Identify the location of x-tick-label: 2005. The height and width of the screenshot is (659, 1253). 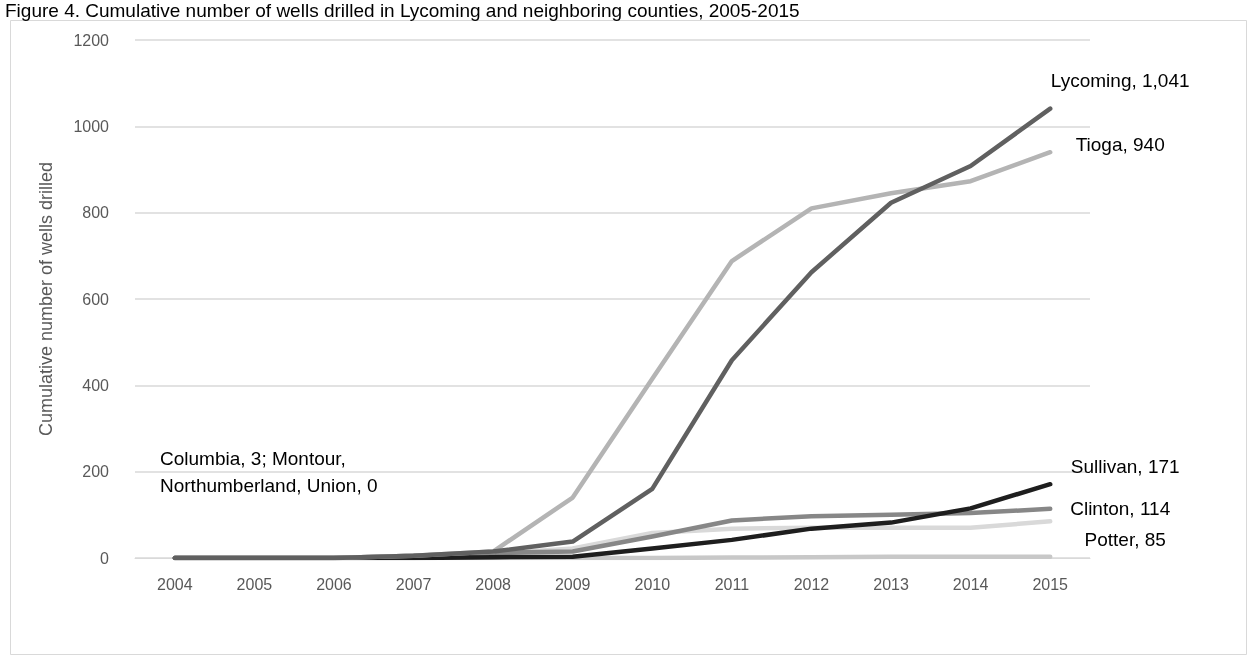
(254, 584).